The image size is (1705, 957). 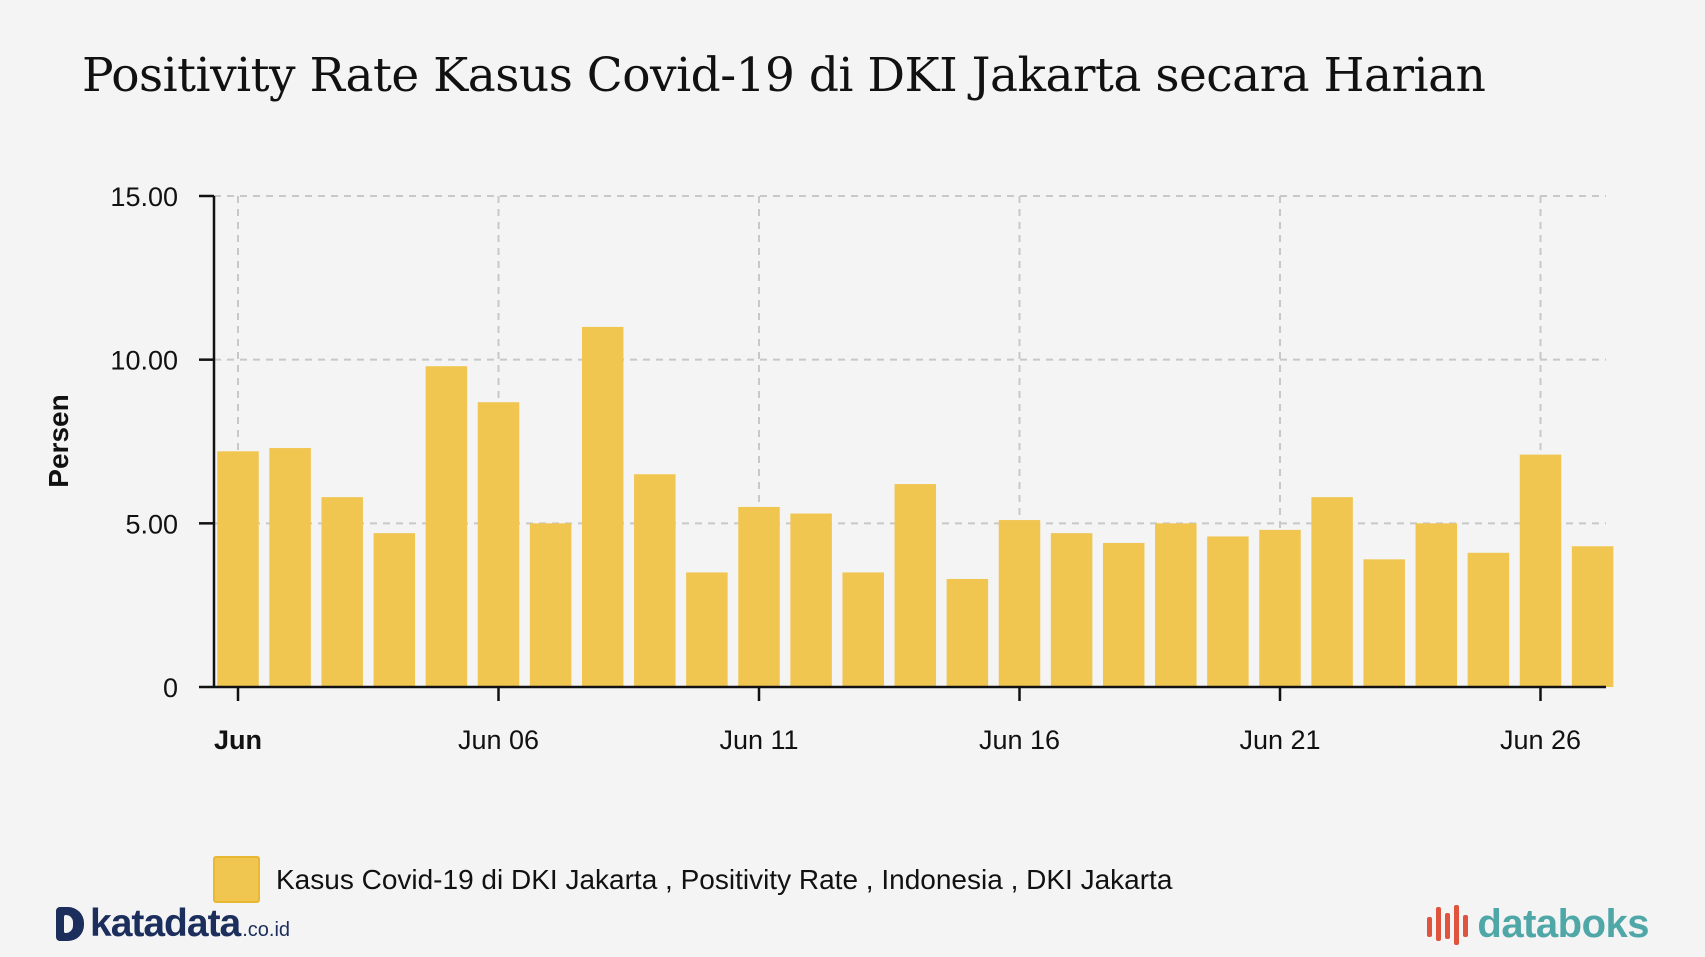 What do you see at coordinates (897, 721) in the screenshot?
I see `x-axis-ticks: Jun Jun 06 Jun 11 Jun 16 Jun 21 Jun 26` at bounding box center [897, 721].